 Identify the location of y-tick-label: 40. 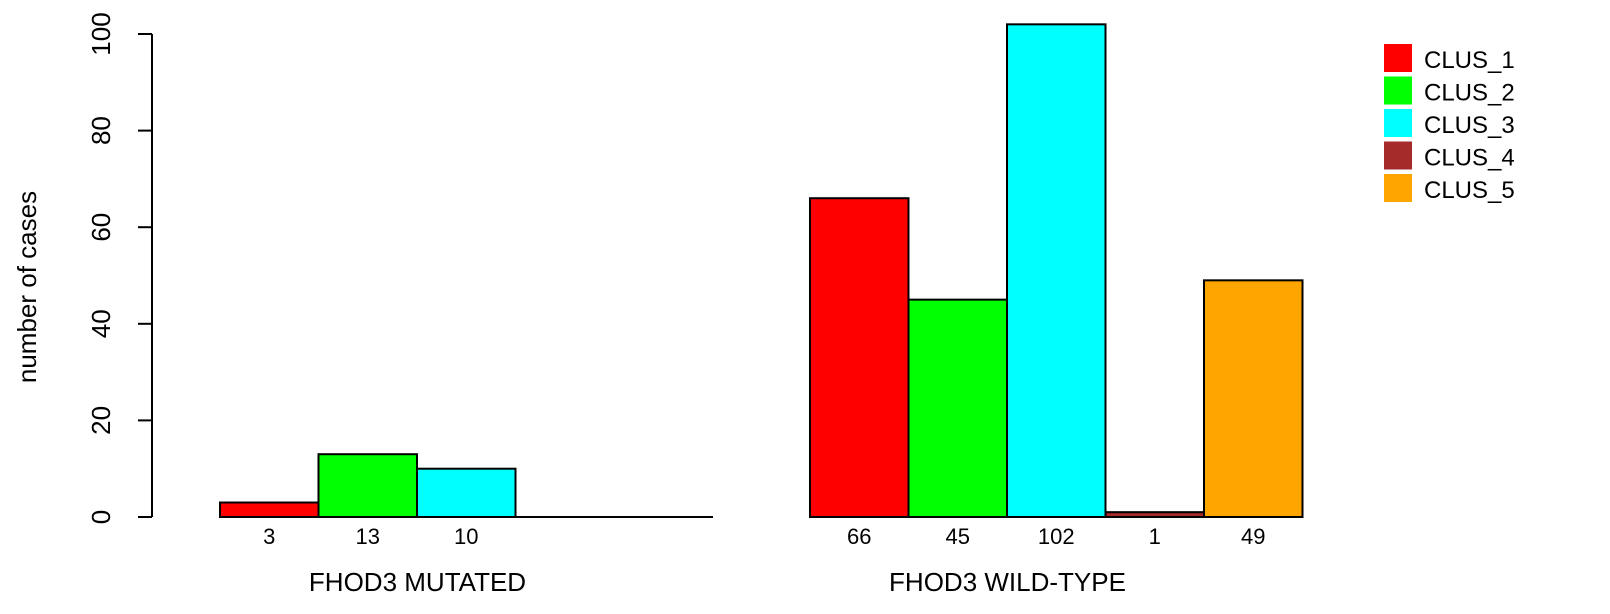
(101, 323).